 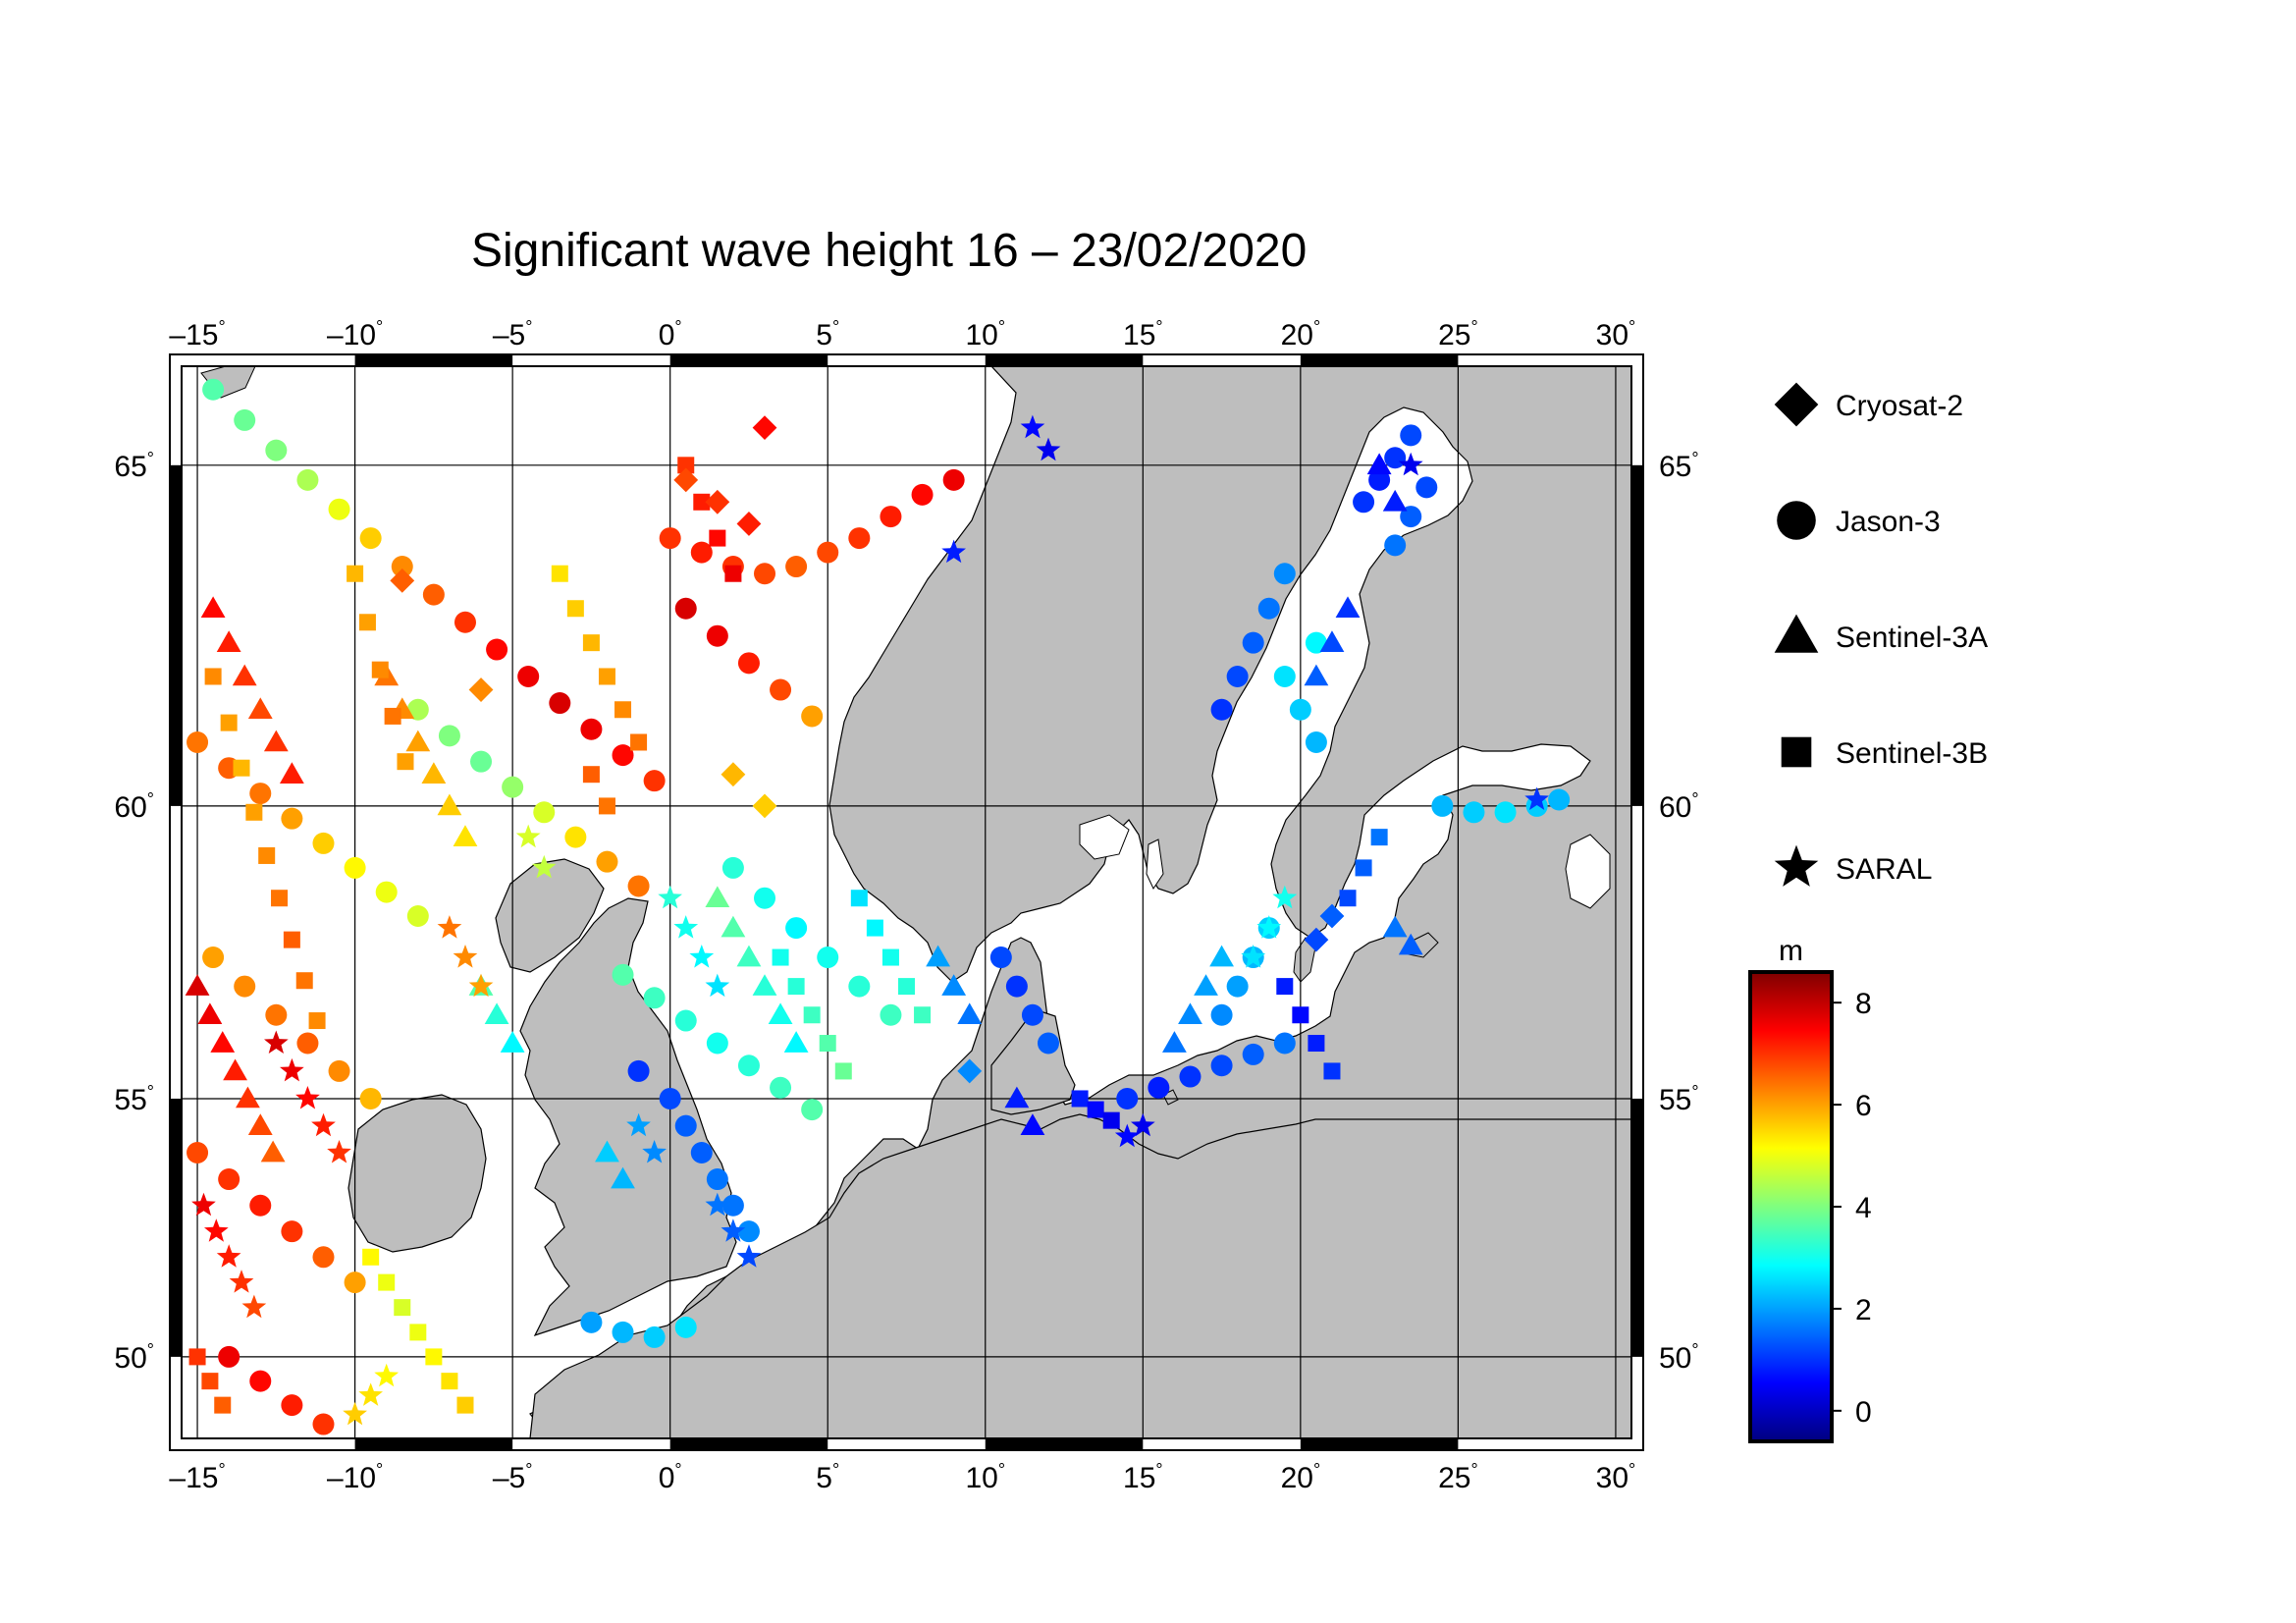 What do you see at coordinates (513, 334) in the screenshot?
I see `lon-tick-top: –5°` at bounding box center [513, 334].